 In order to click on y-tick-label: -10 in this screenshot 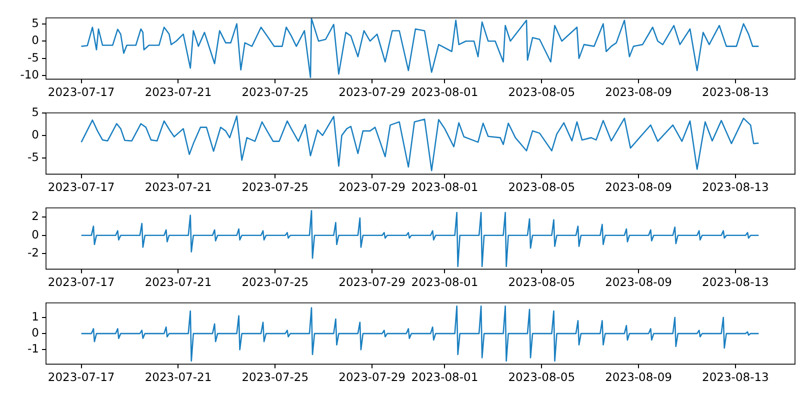, I will do `click(29, 75)`.